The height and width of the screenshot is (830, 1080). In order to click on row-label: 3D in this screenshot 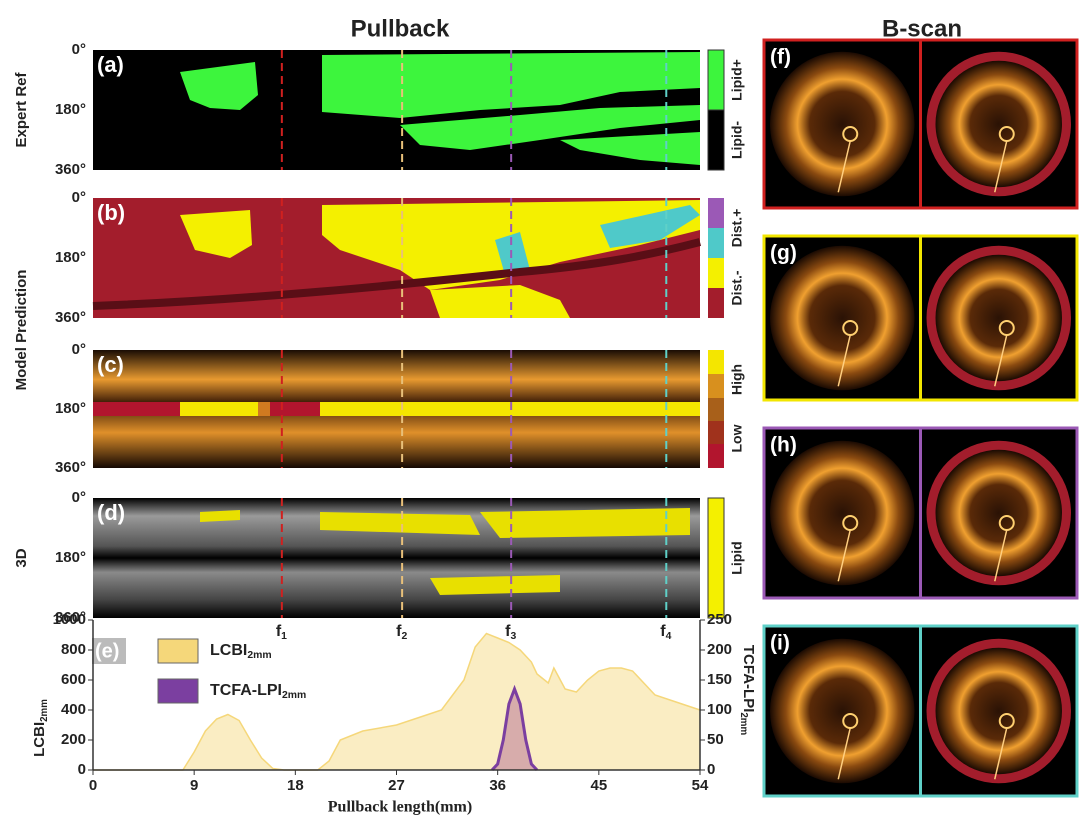, I will do `click(21, 557)`.